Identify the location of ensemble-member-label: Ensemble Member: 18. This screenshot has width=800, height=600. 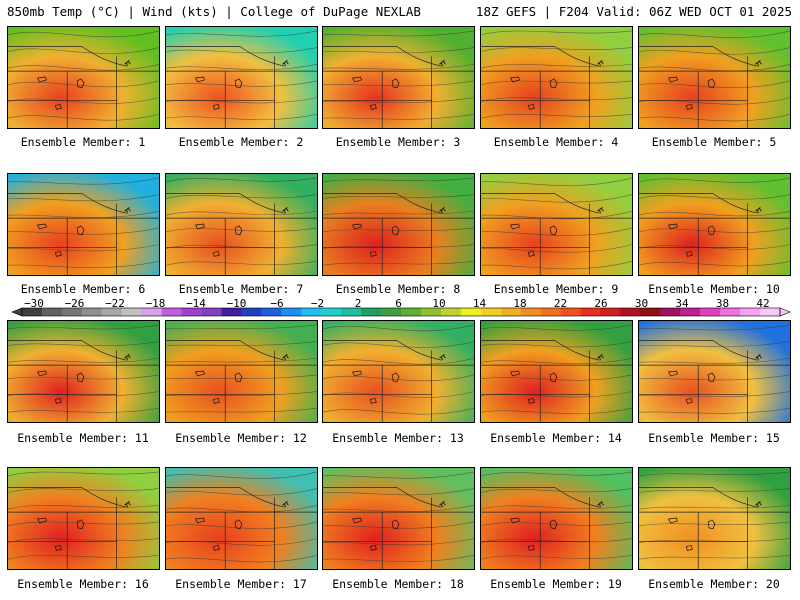
(398, 584).